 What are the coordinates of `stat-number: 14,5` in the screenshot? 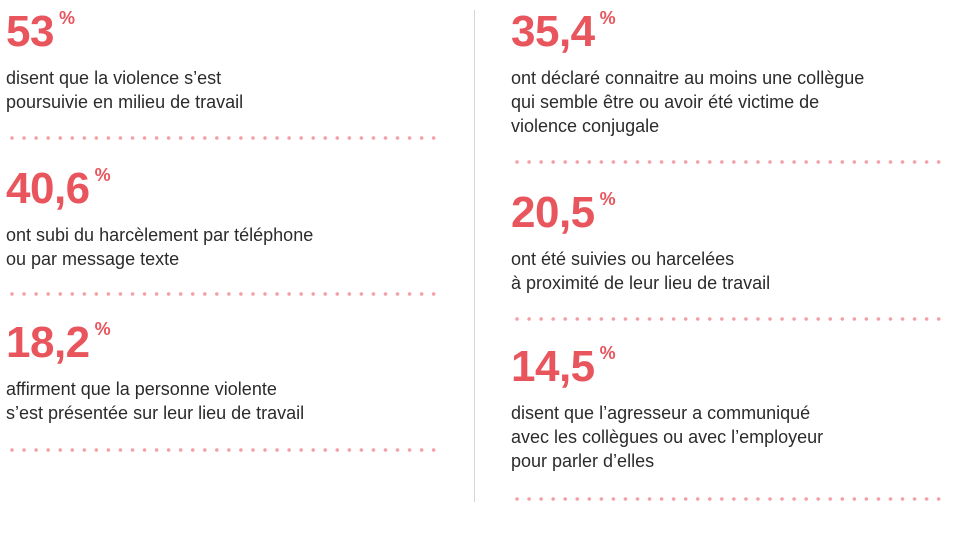 It's located at (553, 366).